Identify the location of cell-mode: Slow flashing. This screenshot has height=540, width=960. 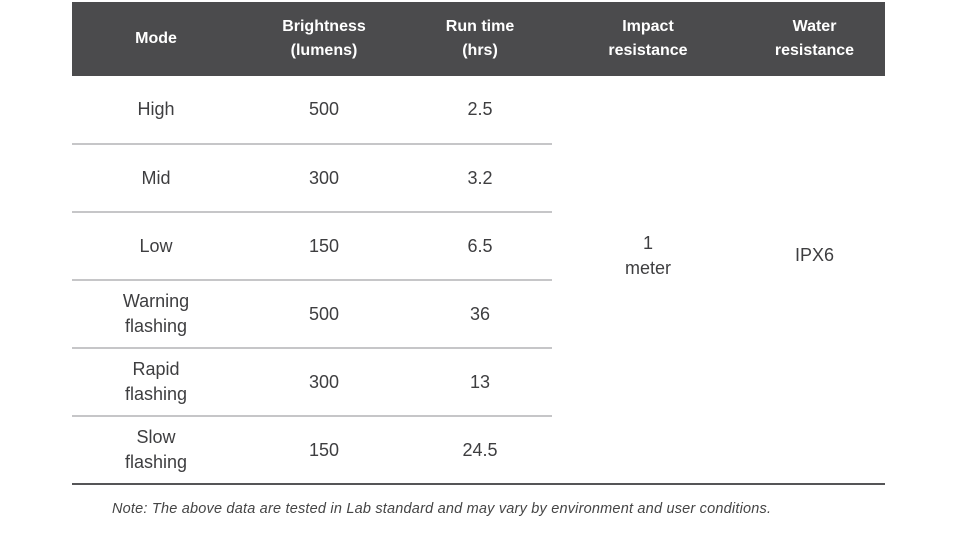
(156, 450).